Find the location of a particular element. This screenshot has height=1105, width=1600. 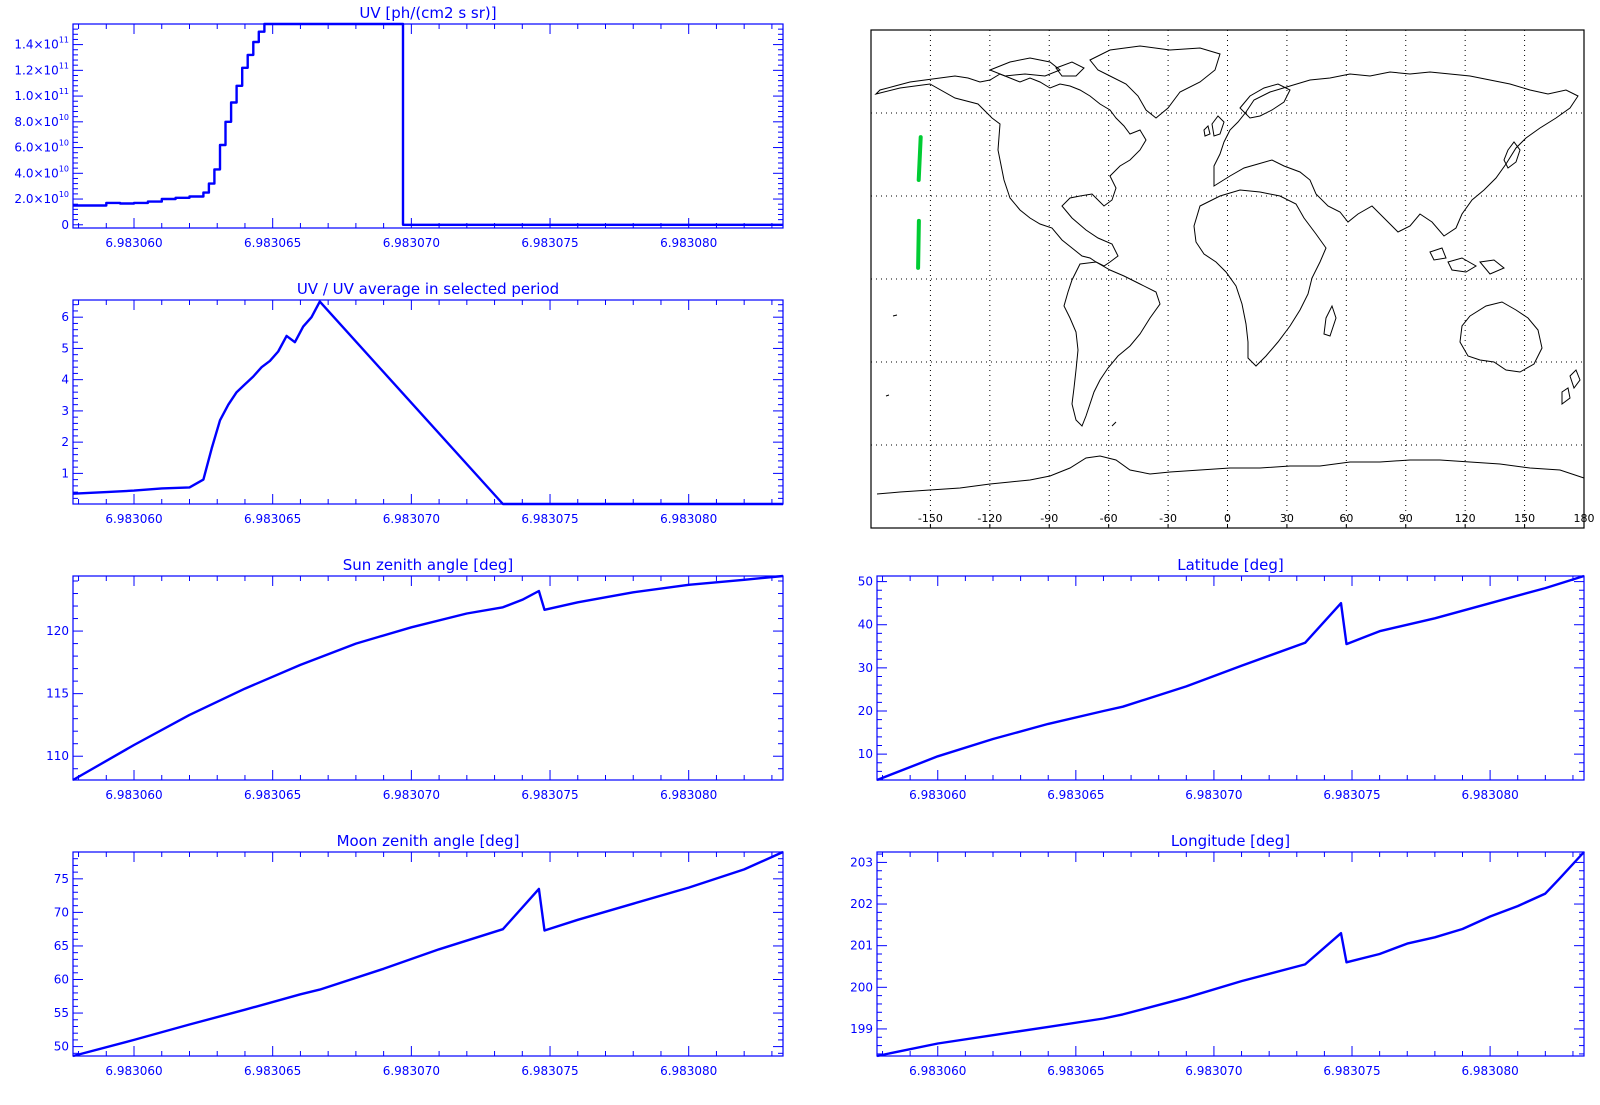

lon-tick-label: 90 is located at coordinates (1406, 518).